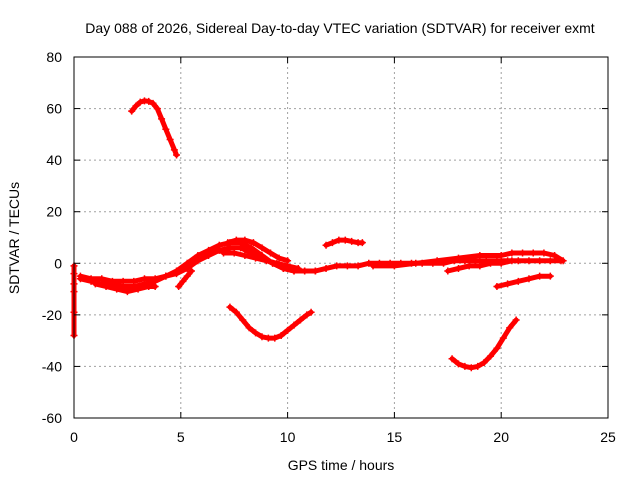 This screenshot has width=640, height=480. What do you see at coordinates (54, 109) in the screenshot?
I see `y-tick-label: 60` at bounding box center [54, 109].